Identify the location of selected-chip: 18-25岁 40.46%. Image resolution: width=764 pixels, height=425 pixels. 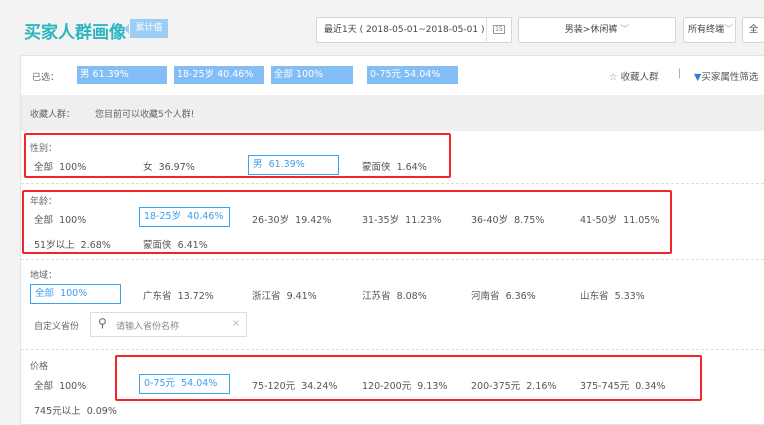
(219, 75).